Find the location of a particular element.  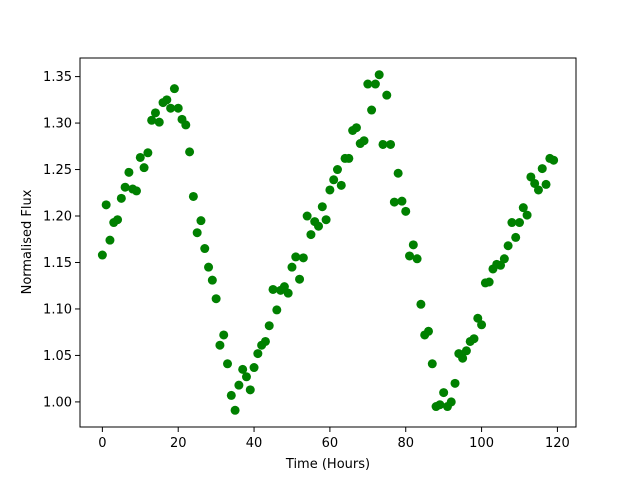

y-tick-label: 1.10 is located at coordinates (57, 309).